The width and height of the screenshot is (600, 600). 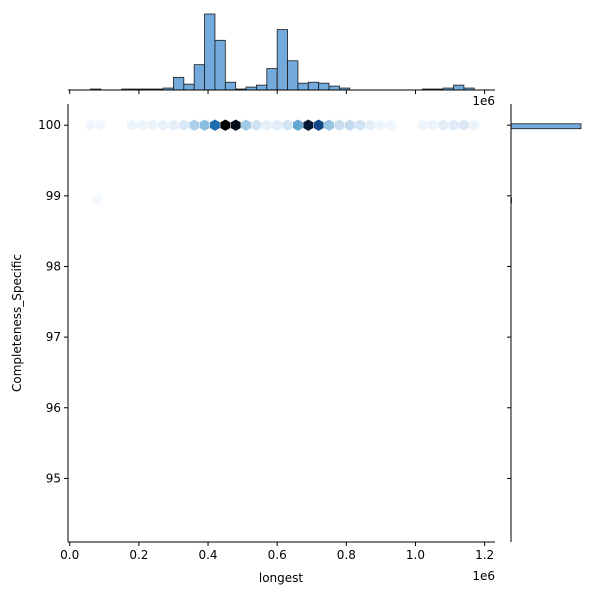 What do you see at coordinates (346, 555) in the screenshot?
I see `x-tick-label: 0.8` at bounding box center [346, 555].